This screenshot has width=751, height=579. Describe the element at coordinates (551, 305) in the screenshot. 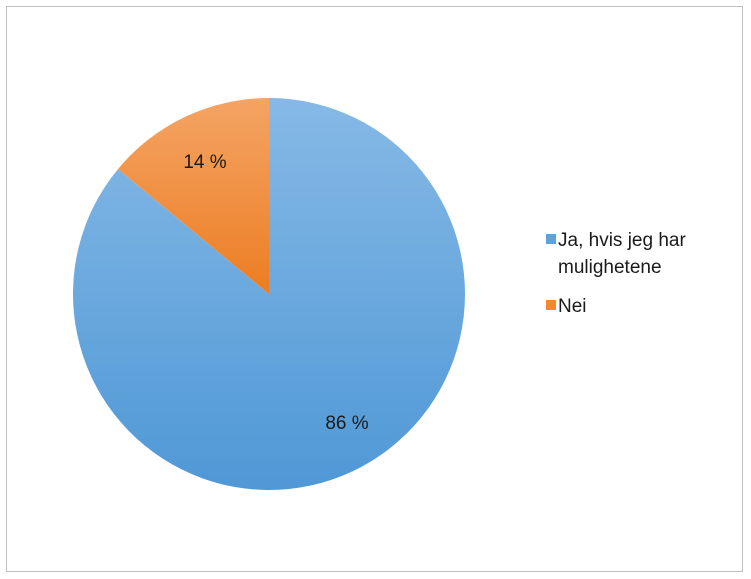

I see `legend-swatch-nei` at that location.